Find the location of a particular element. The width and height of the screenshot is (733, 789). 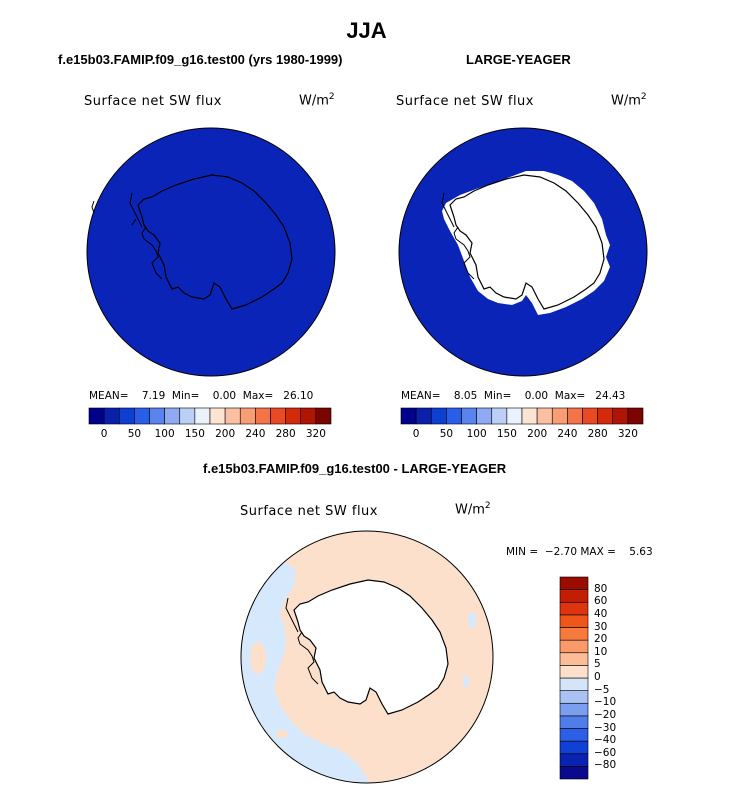

diff-colorbar-tick-label: −5 is located at coordinates (602, 689).